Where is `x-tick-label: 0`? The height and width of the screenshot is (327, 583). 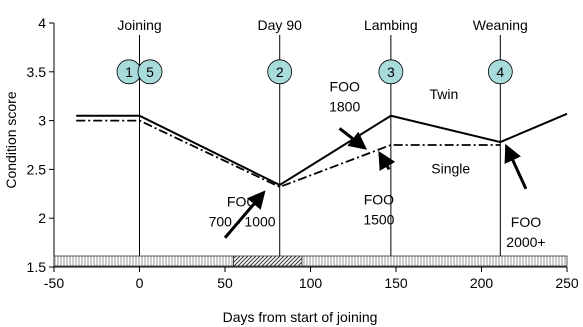 x-tick-label: 0 is located at coordinates (140, 283).